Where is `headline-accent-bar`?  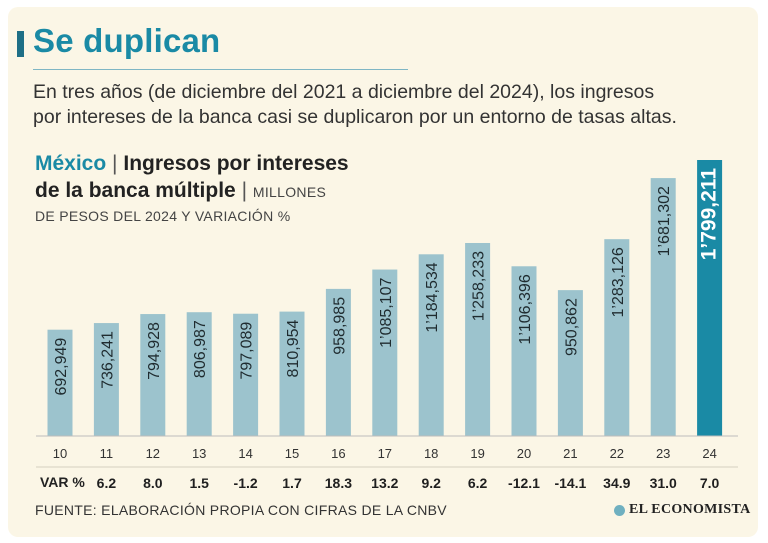 headline-accent-bar is located at coordinates (20, 44).